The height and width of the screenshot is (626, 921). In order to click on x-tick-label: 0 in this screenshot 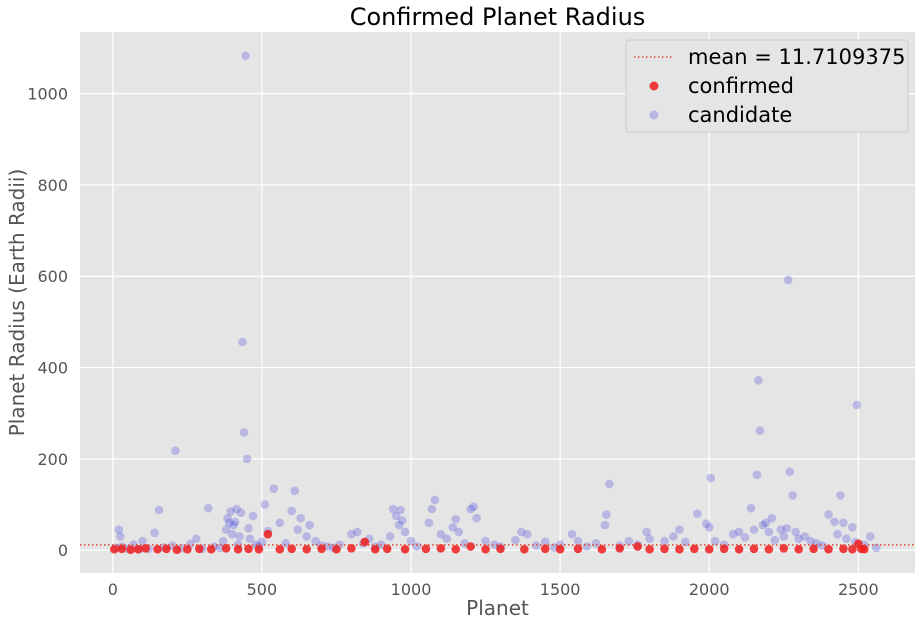, I will do `click(113, 589)`.